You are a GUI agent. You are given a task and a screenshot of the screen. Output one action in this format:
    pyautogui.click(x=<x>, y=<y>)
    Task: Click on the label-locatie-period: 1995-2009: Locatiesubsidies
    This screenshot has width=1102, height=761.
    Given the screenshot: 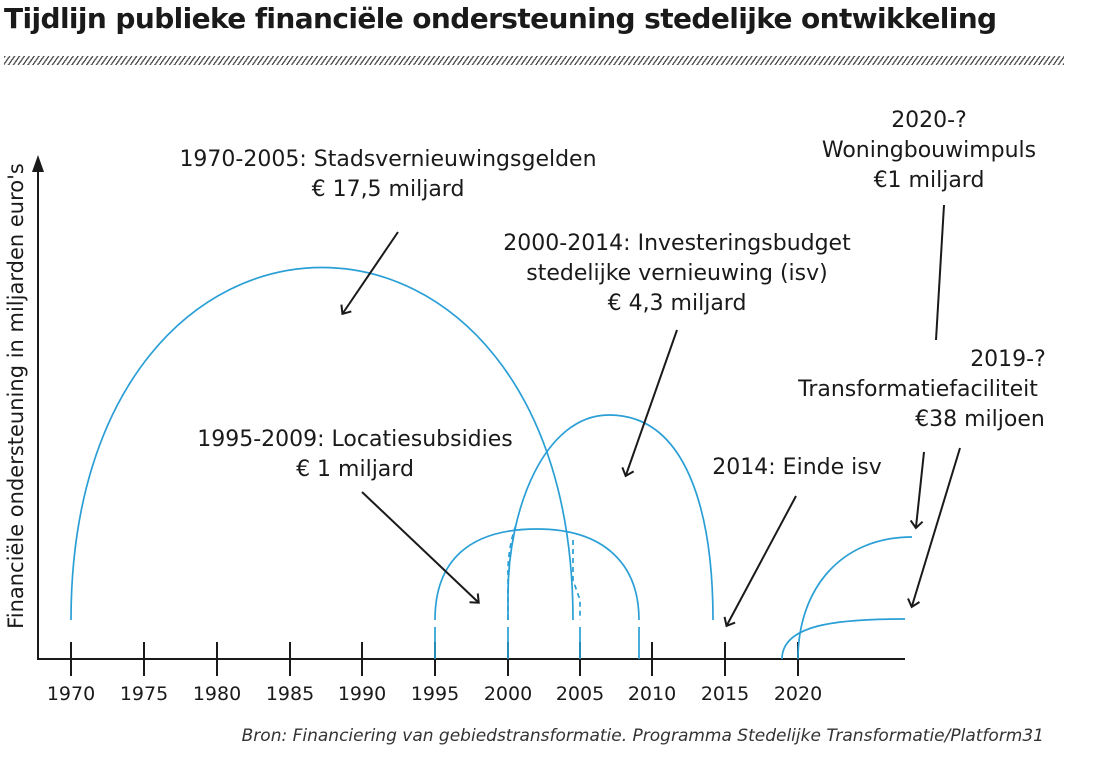 What is the action you would take?
    pyautogui.click(x=355, y=439)
    